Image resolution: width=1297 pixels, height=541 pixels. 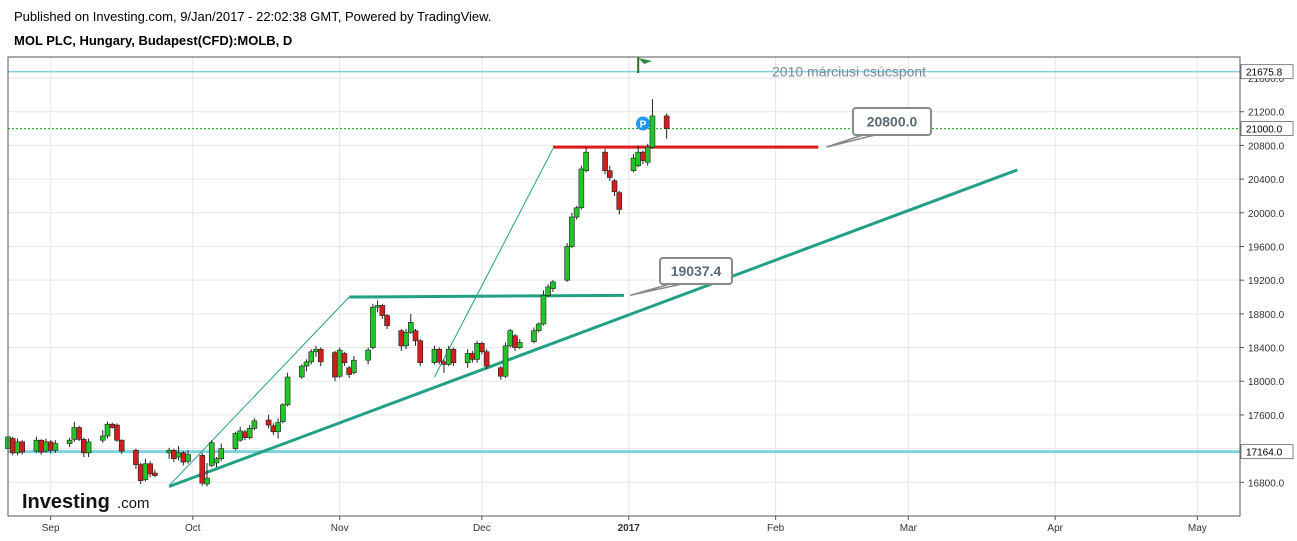 What do you see at coordinates (1264, 130) in the screenshot?
I see `current-price-tag-text: 21000.0` at bounding box center [1264, 130].